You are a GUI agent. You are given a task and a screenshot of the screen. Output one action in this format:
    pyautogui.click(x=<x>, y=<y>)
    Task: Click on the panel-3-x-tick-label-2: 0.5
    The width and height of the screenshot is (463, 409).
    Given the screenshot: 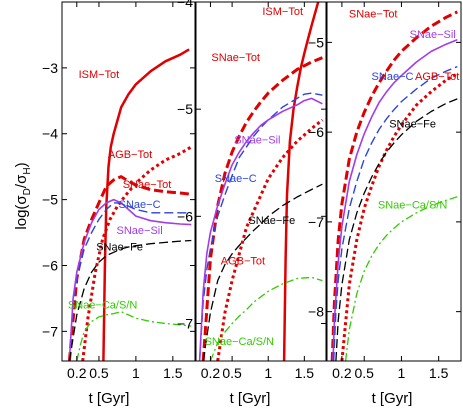 What is the action you would take?
    pyautogui.click(x=364, y=373)
    